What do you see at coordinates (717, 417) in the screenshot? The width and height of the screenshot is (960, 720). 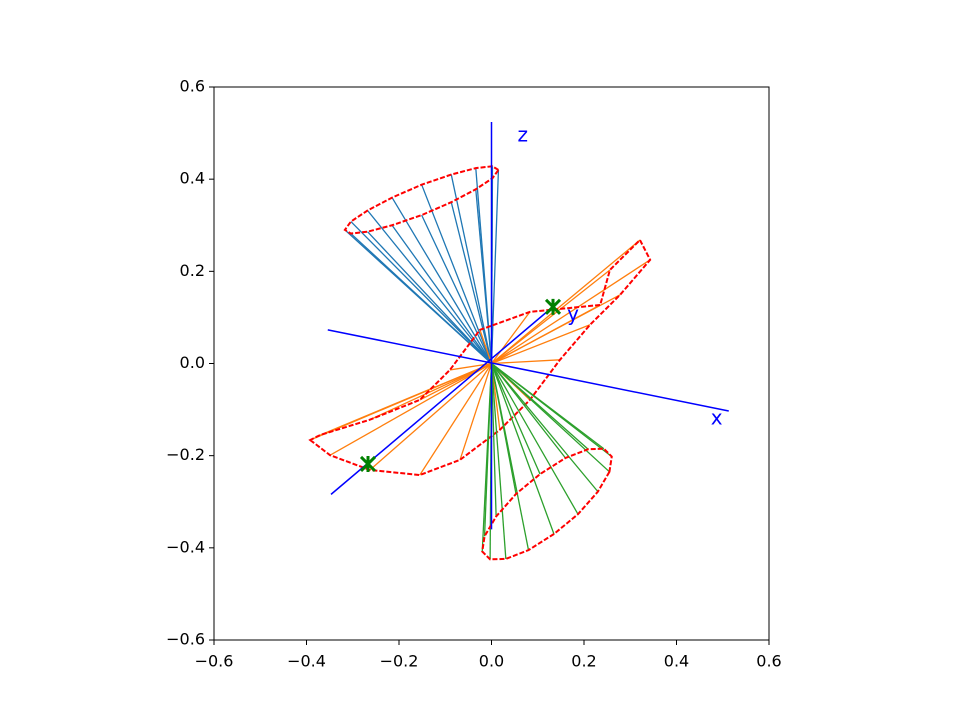 I see `axis-line-label: x` at bounding box center [717, 417].